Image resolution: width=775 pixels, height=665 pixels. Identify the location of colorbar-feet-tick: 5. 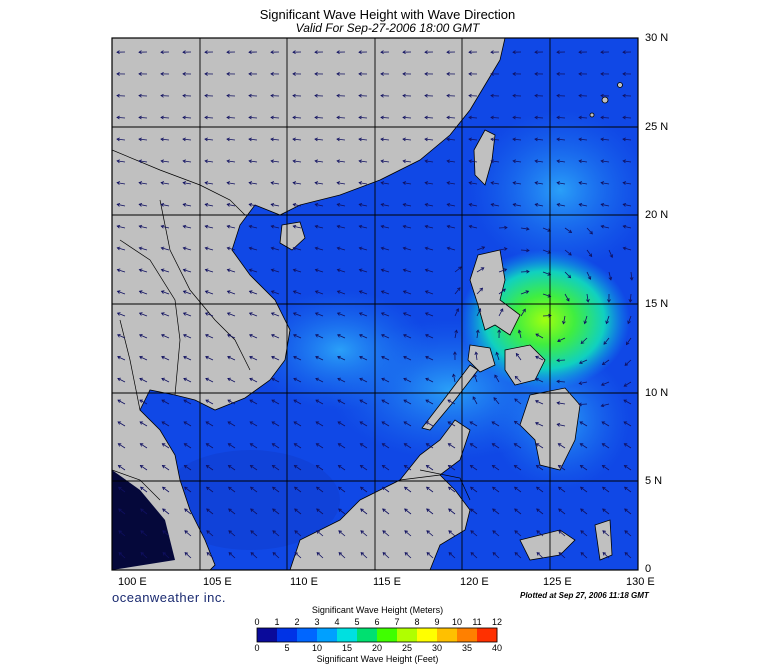
(287, 648).